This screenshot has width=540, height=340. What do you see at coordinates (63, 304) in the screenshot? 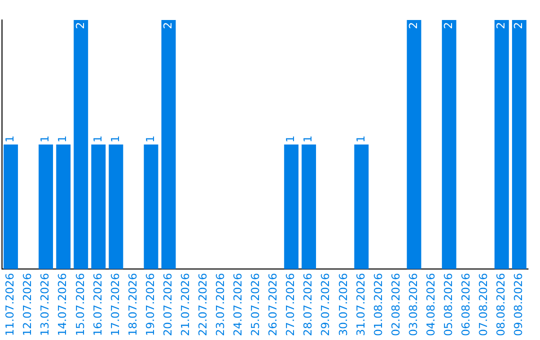
I see `x-tick-label: 14.07.2026` at bounding box center [63, 304].